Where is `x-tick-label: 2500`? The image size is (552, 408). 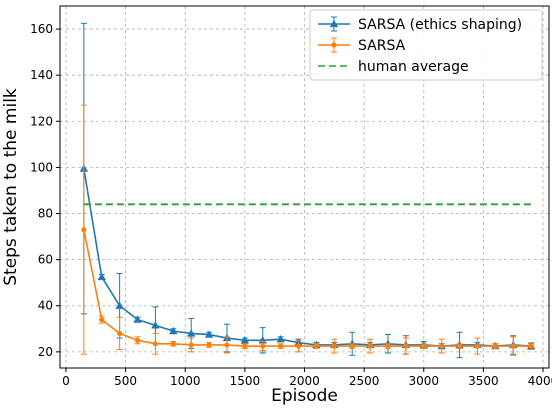 x-tick-label: 2500 is located at coordinates (364, 381).